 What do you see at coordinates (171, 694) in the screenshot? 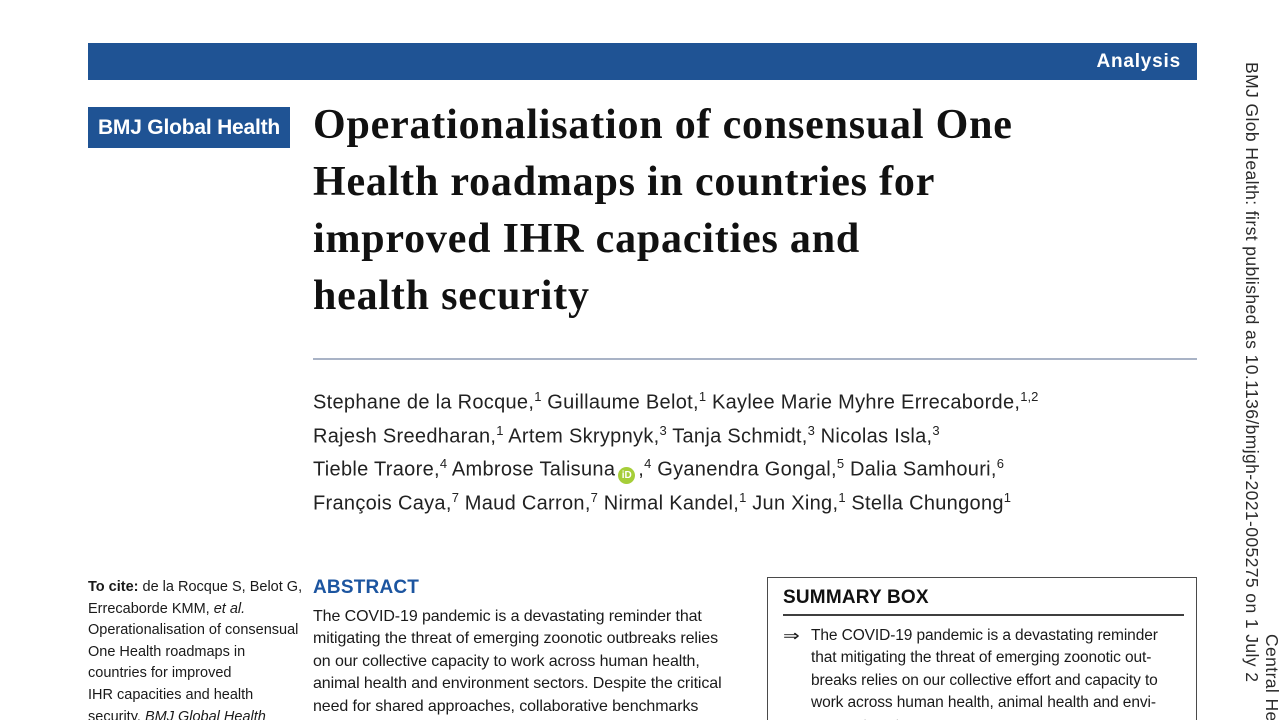
I see `citation-line: IHR capacities and health` at bounding box center [171, 694].